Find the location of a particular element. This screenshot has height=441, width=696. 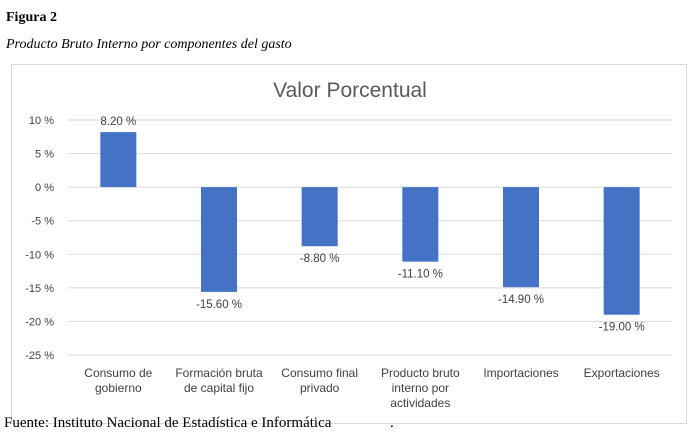

x-category-line: Producto bruto is located at coordinates (420, 373).